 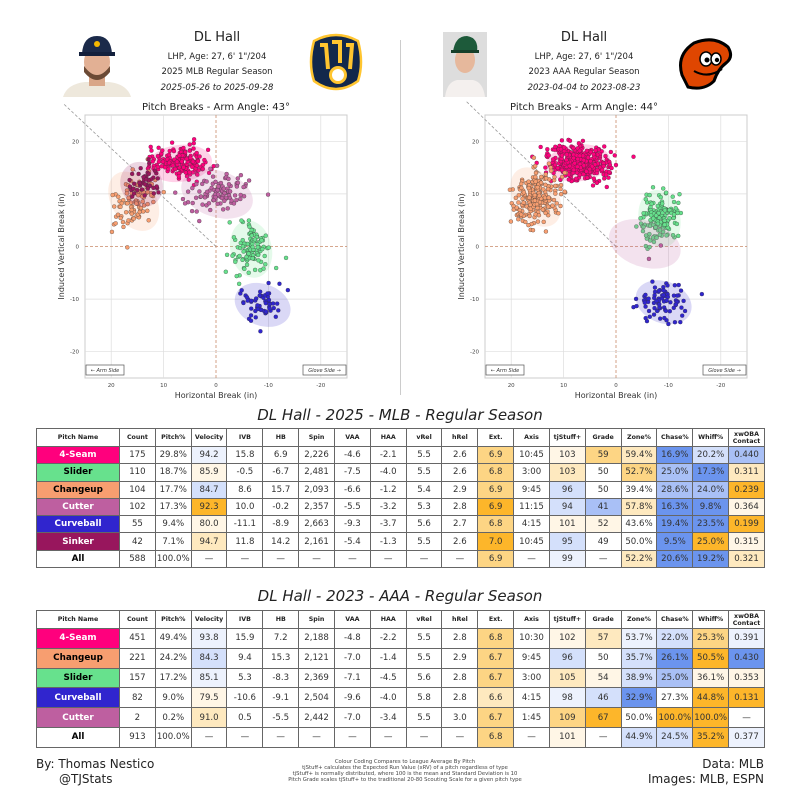 I want to click on stat-cell: 2,504, so click(x=316, y=698).